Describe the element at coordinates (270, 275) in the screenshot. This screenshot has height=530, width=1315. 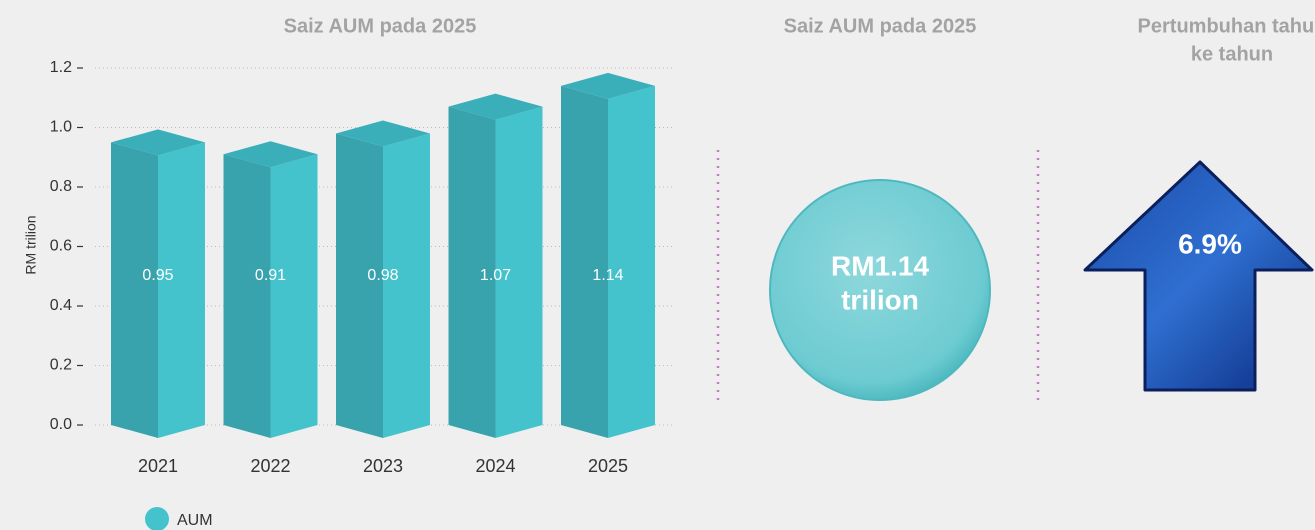
I see `data-label: 0.91` at that location.